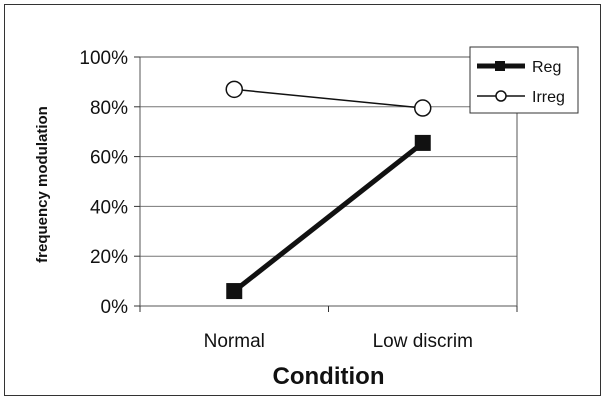  I want to click on legend-item-reg: Reg, so click(519, 67).